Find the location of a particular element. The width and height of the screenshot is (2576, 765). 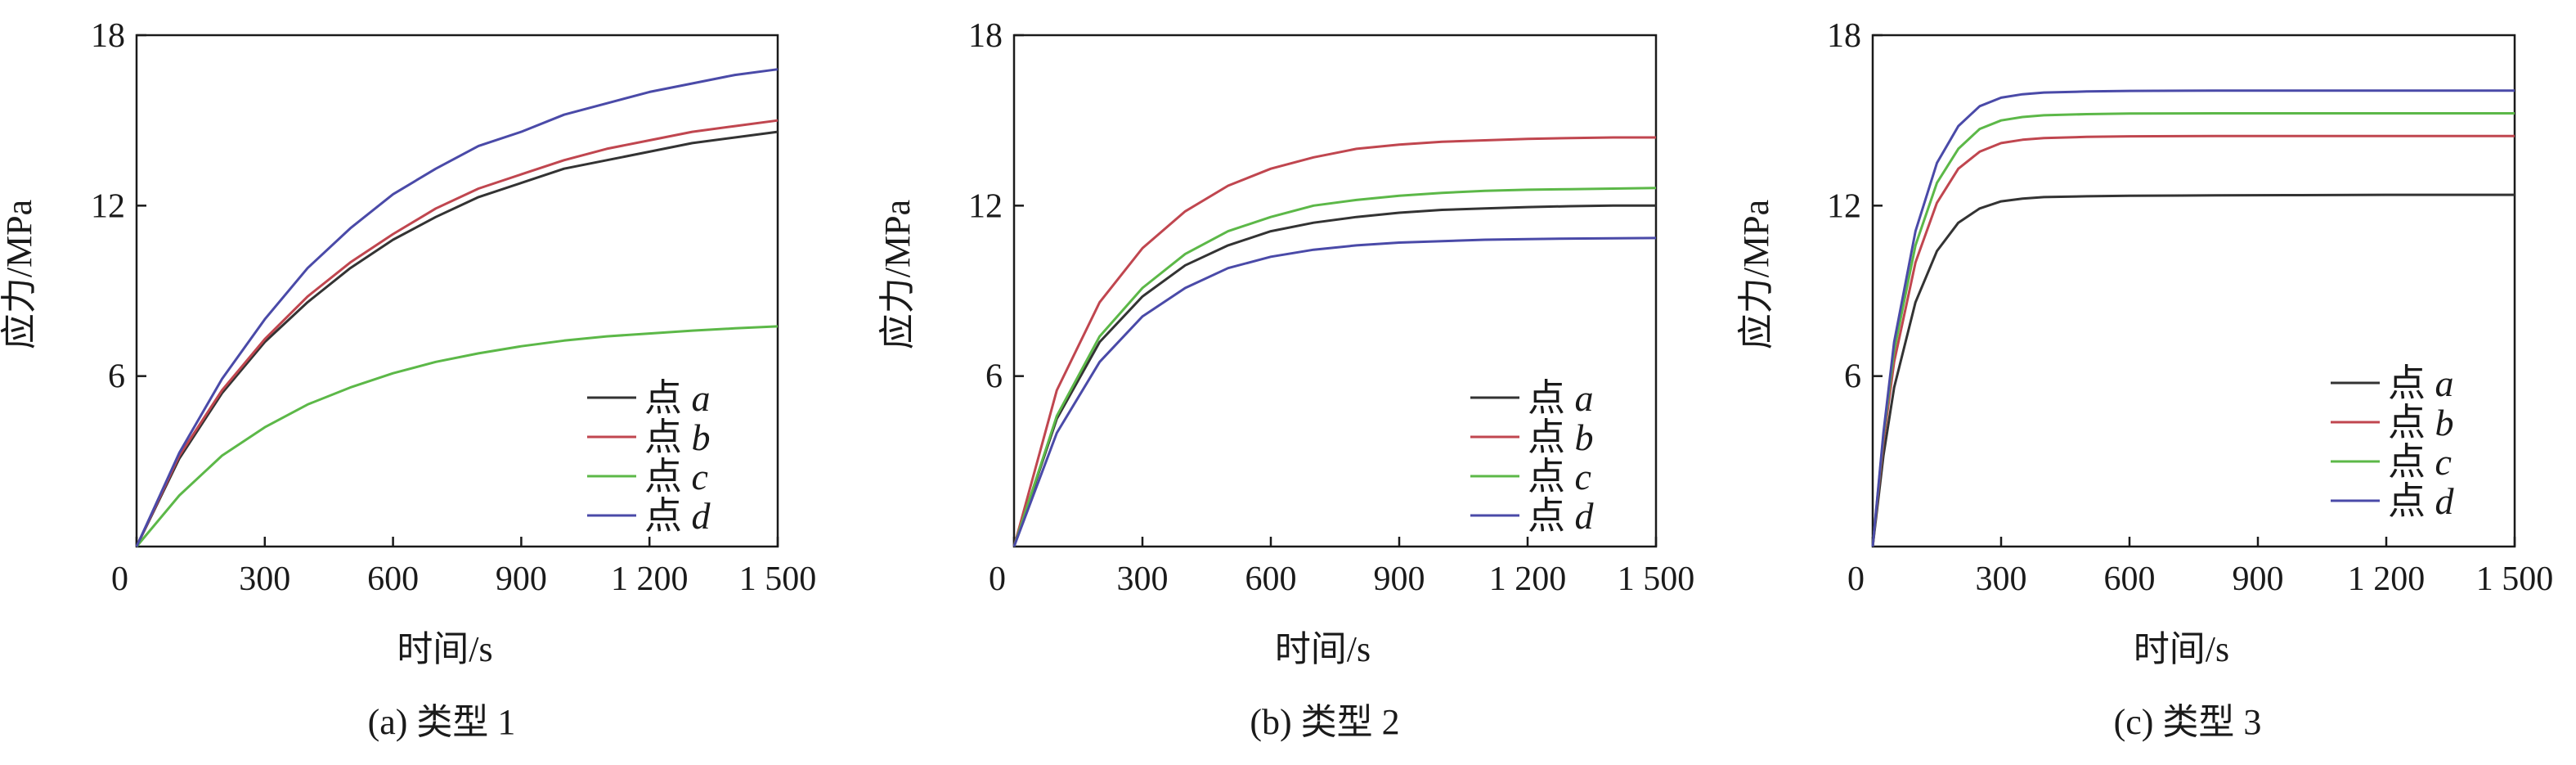

panel-caption: (c) 类型 3 is located at coordinates (2188, 722).